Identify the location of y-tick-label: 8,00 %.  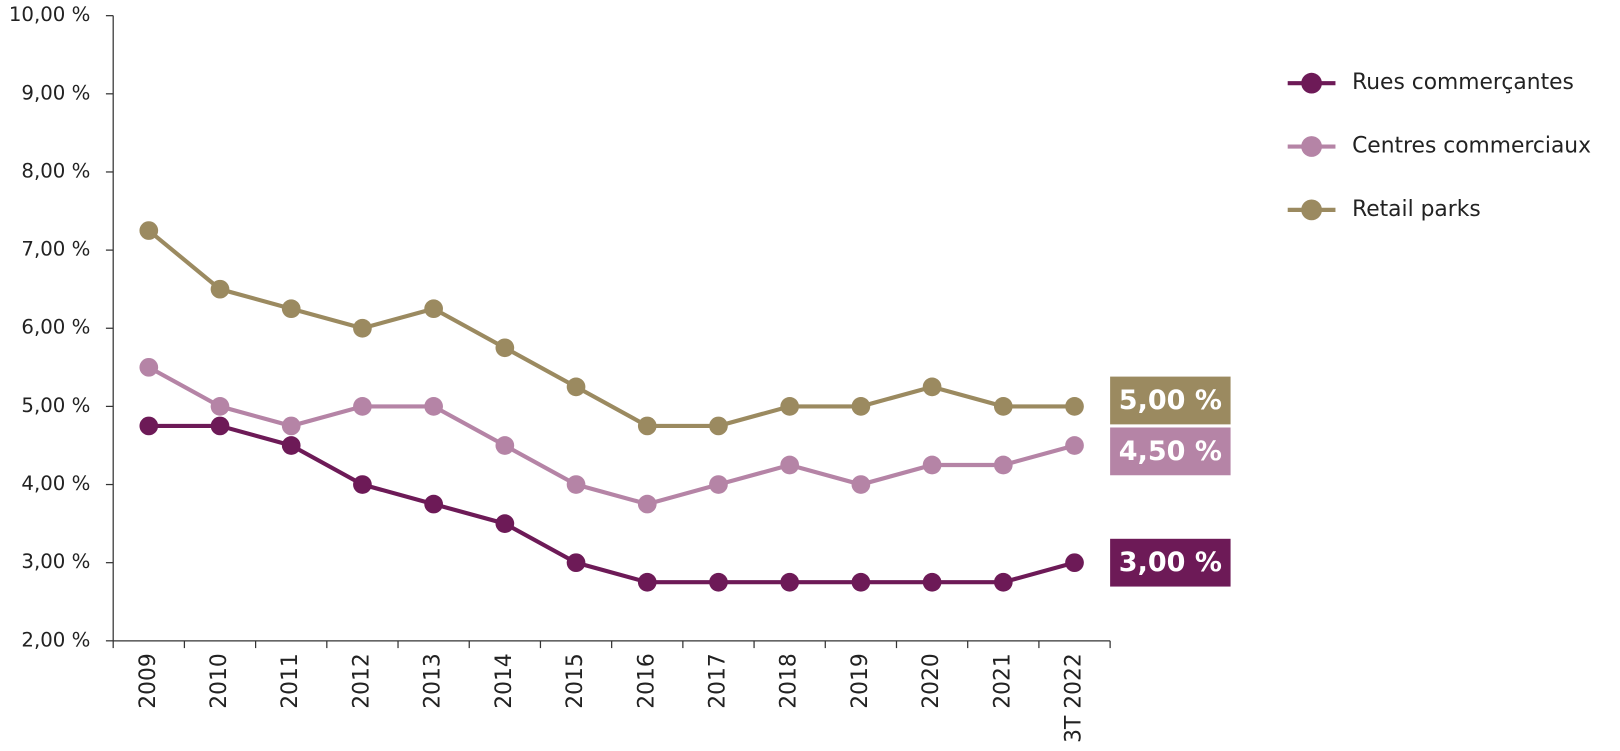
(55, 170).